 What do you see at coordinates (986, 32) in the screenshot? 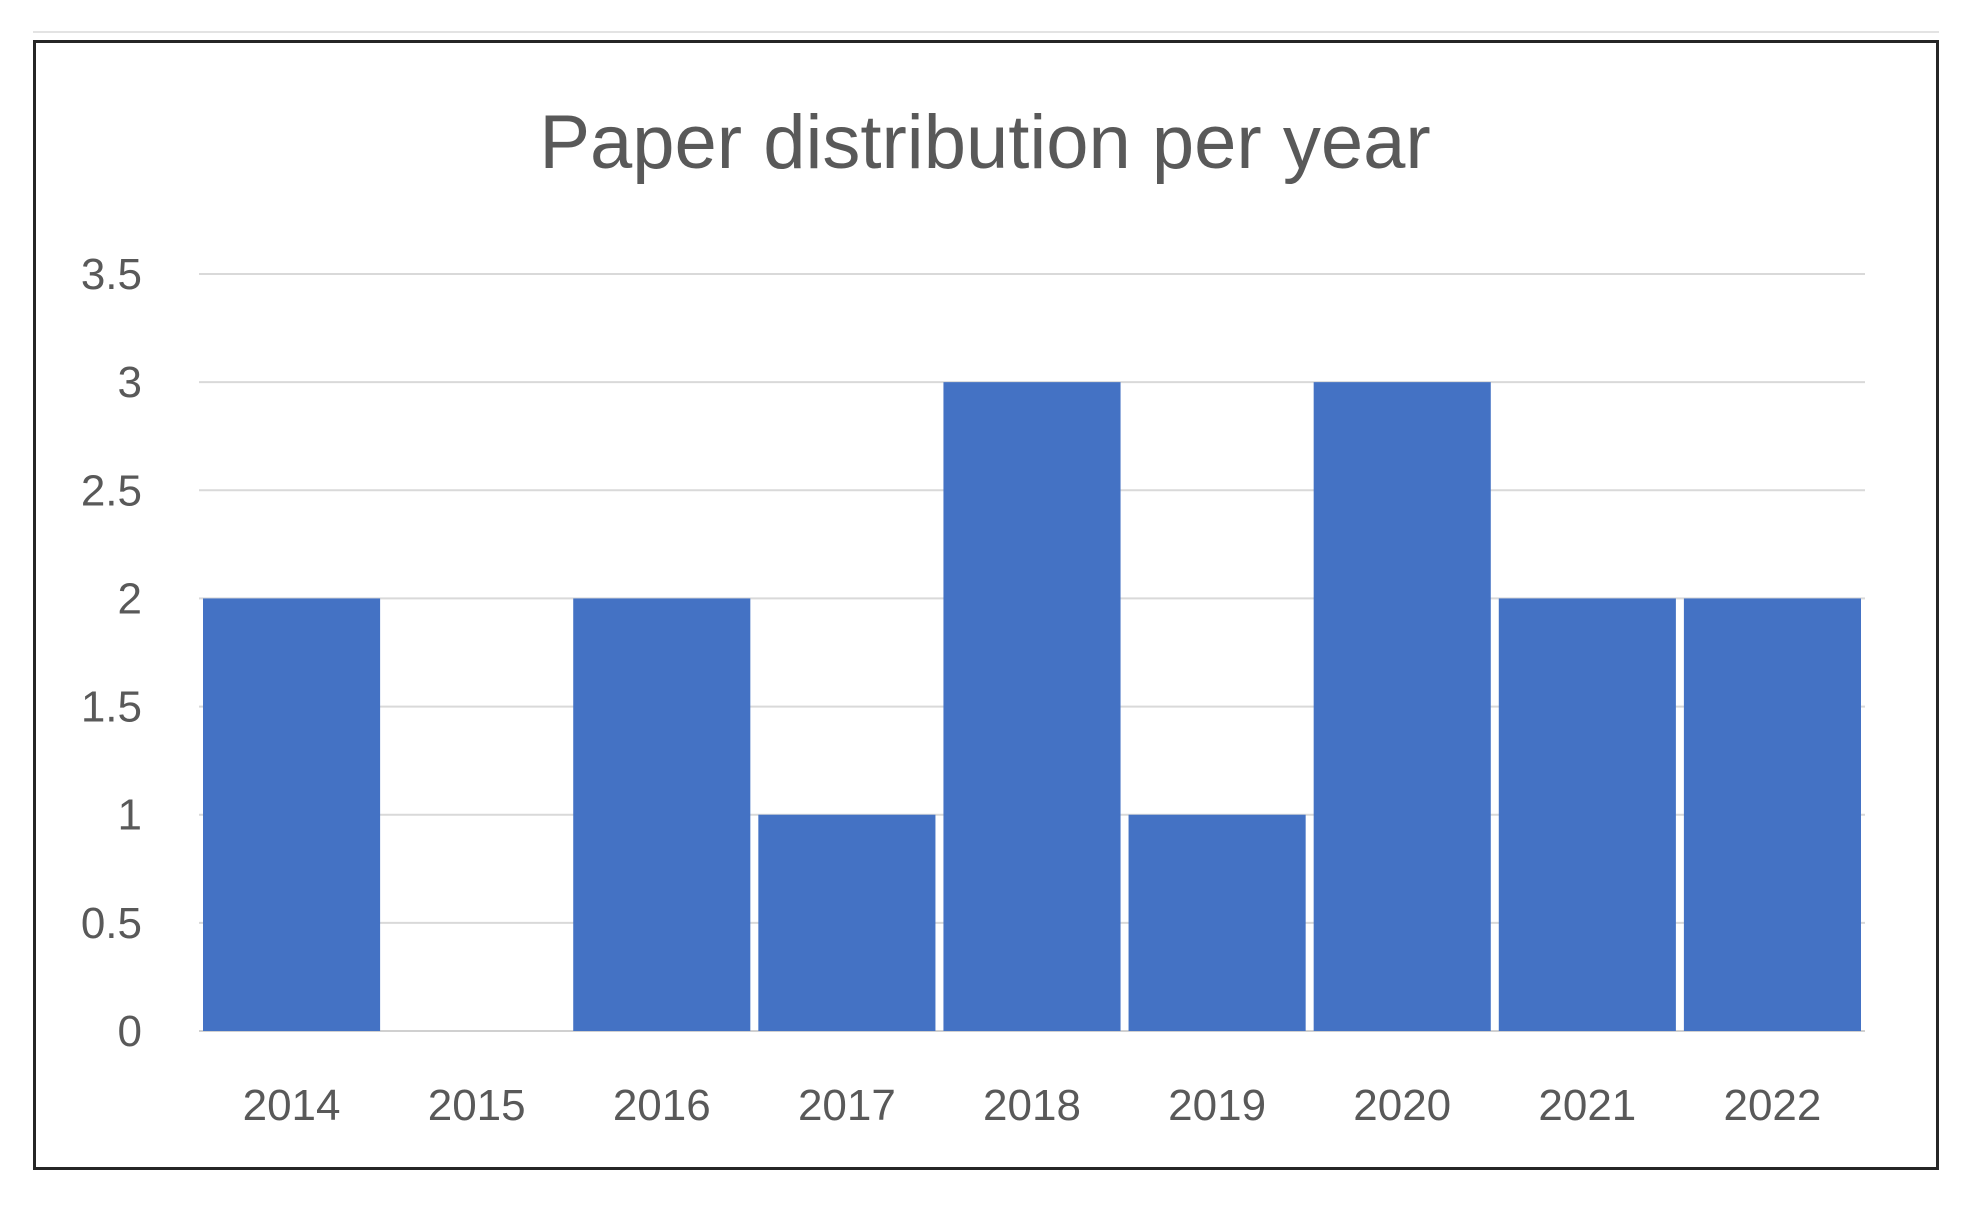
I see `top-rule` at bounding box center [986, 32].